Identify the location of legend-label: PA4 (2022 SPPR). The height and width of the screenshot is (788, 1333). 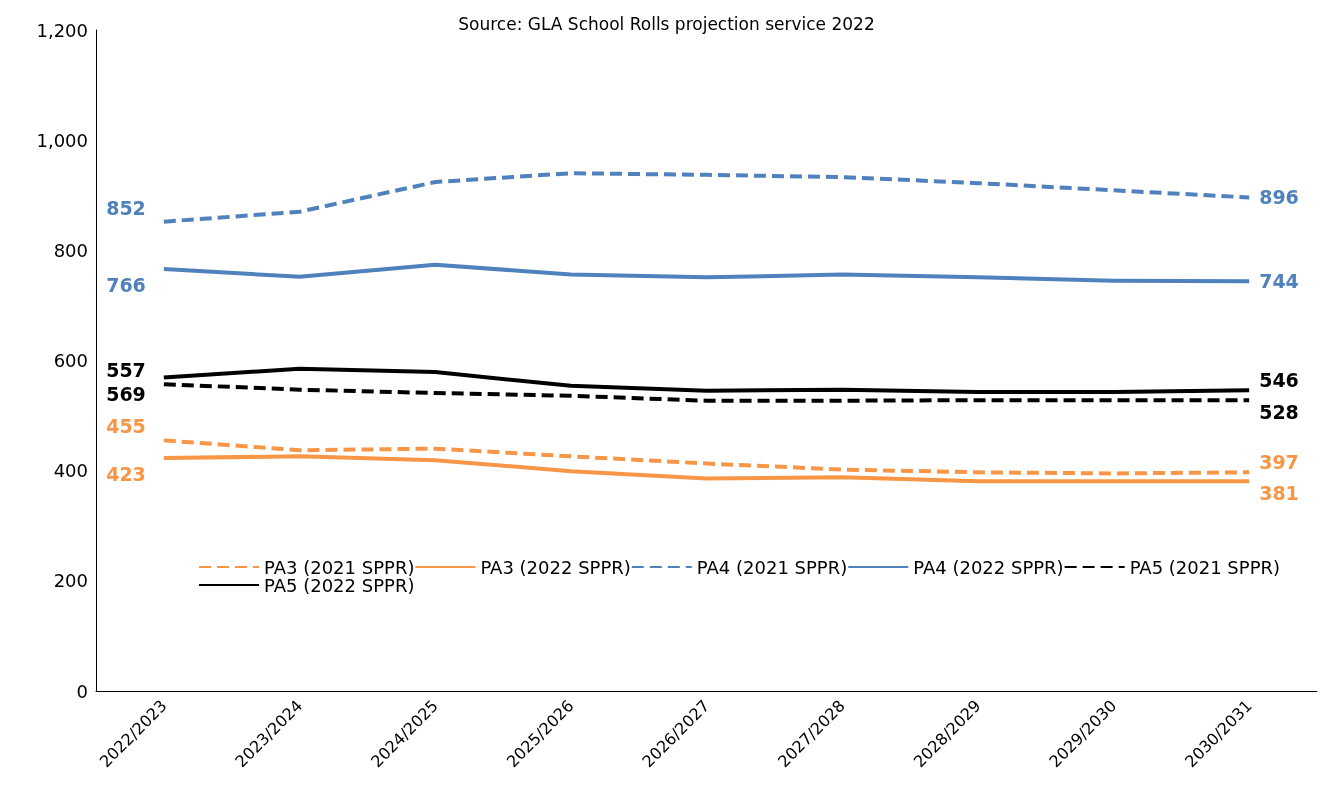
(988, 567).